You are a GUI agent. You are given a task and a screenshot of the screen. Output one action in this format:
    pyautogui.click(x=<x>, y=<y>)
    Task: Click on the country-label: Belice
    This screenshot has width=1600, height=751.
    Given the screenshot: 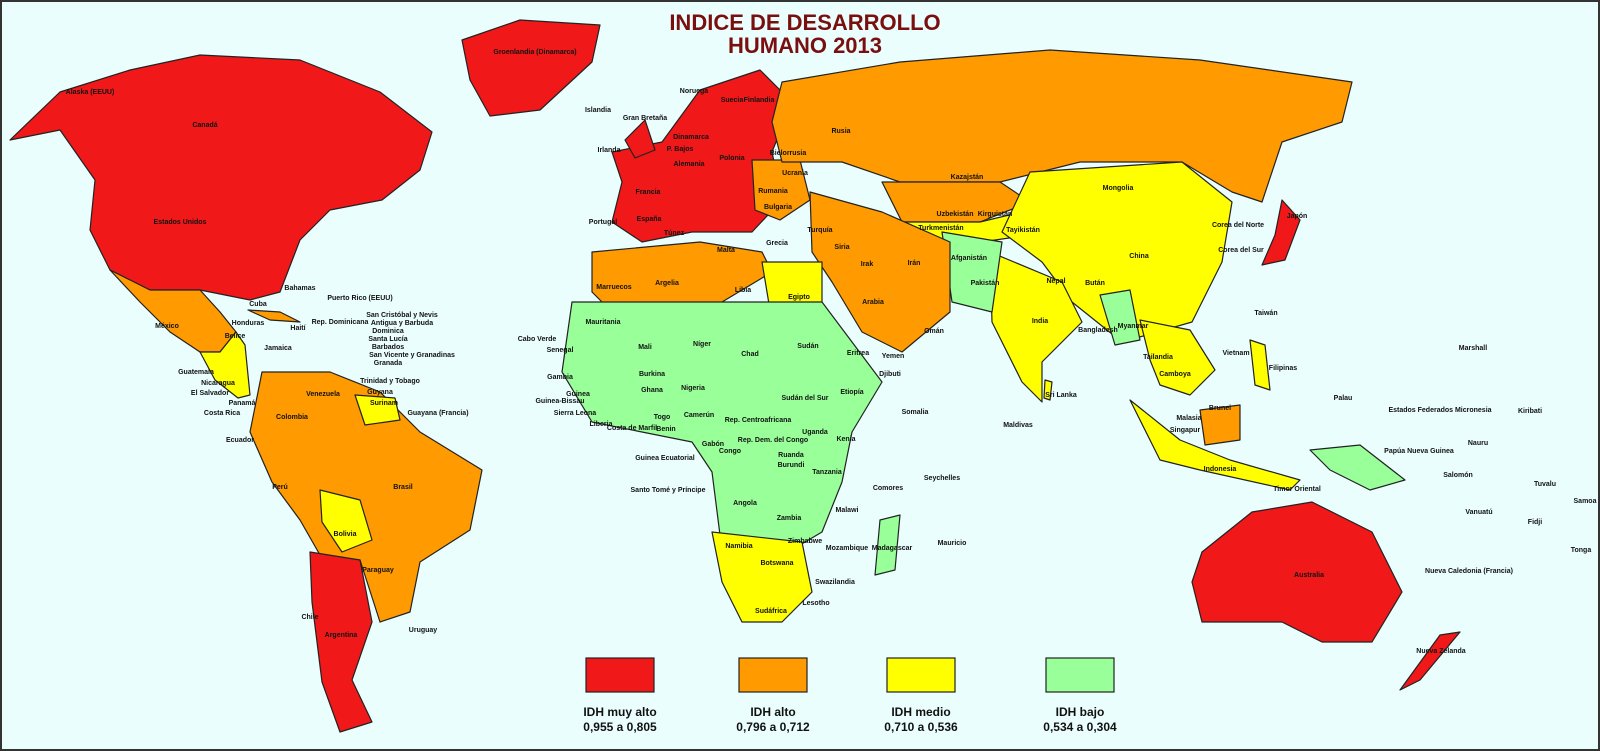 What is the action you would take?
    pyautogui.click(x=235, y=336)
    